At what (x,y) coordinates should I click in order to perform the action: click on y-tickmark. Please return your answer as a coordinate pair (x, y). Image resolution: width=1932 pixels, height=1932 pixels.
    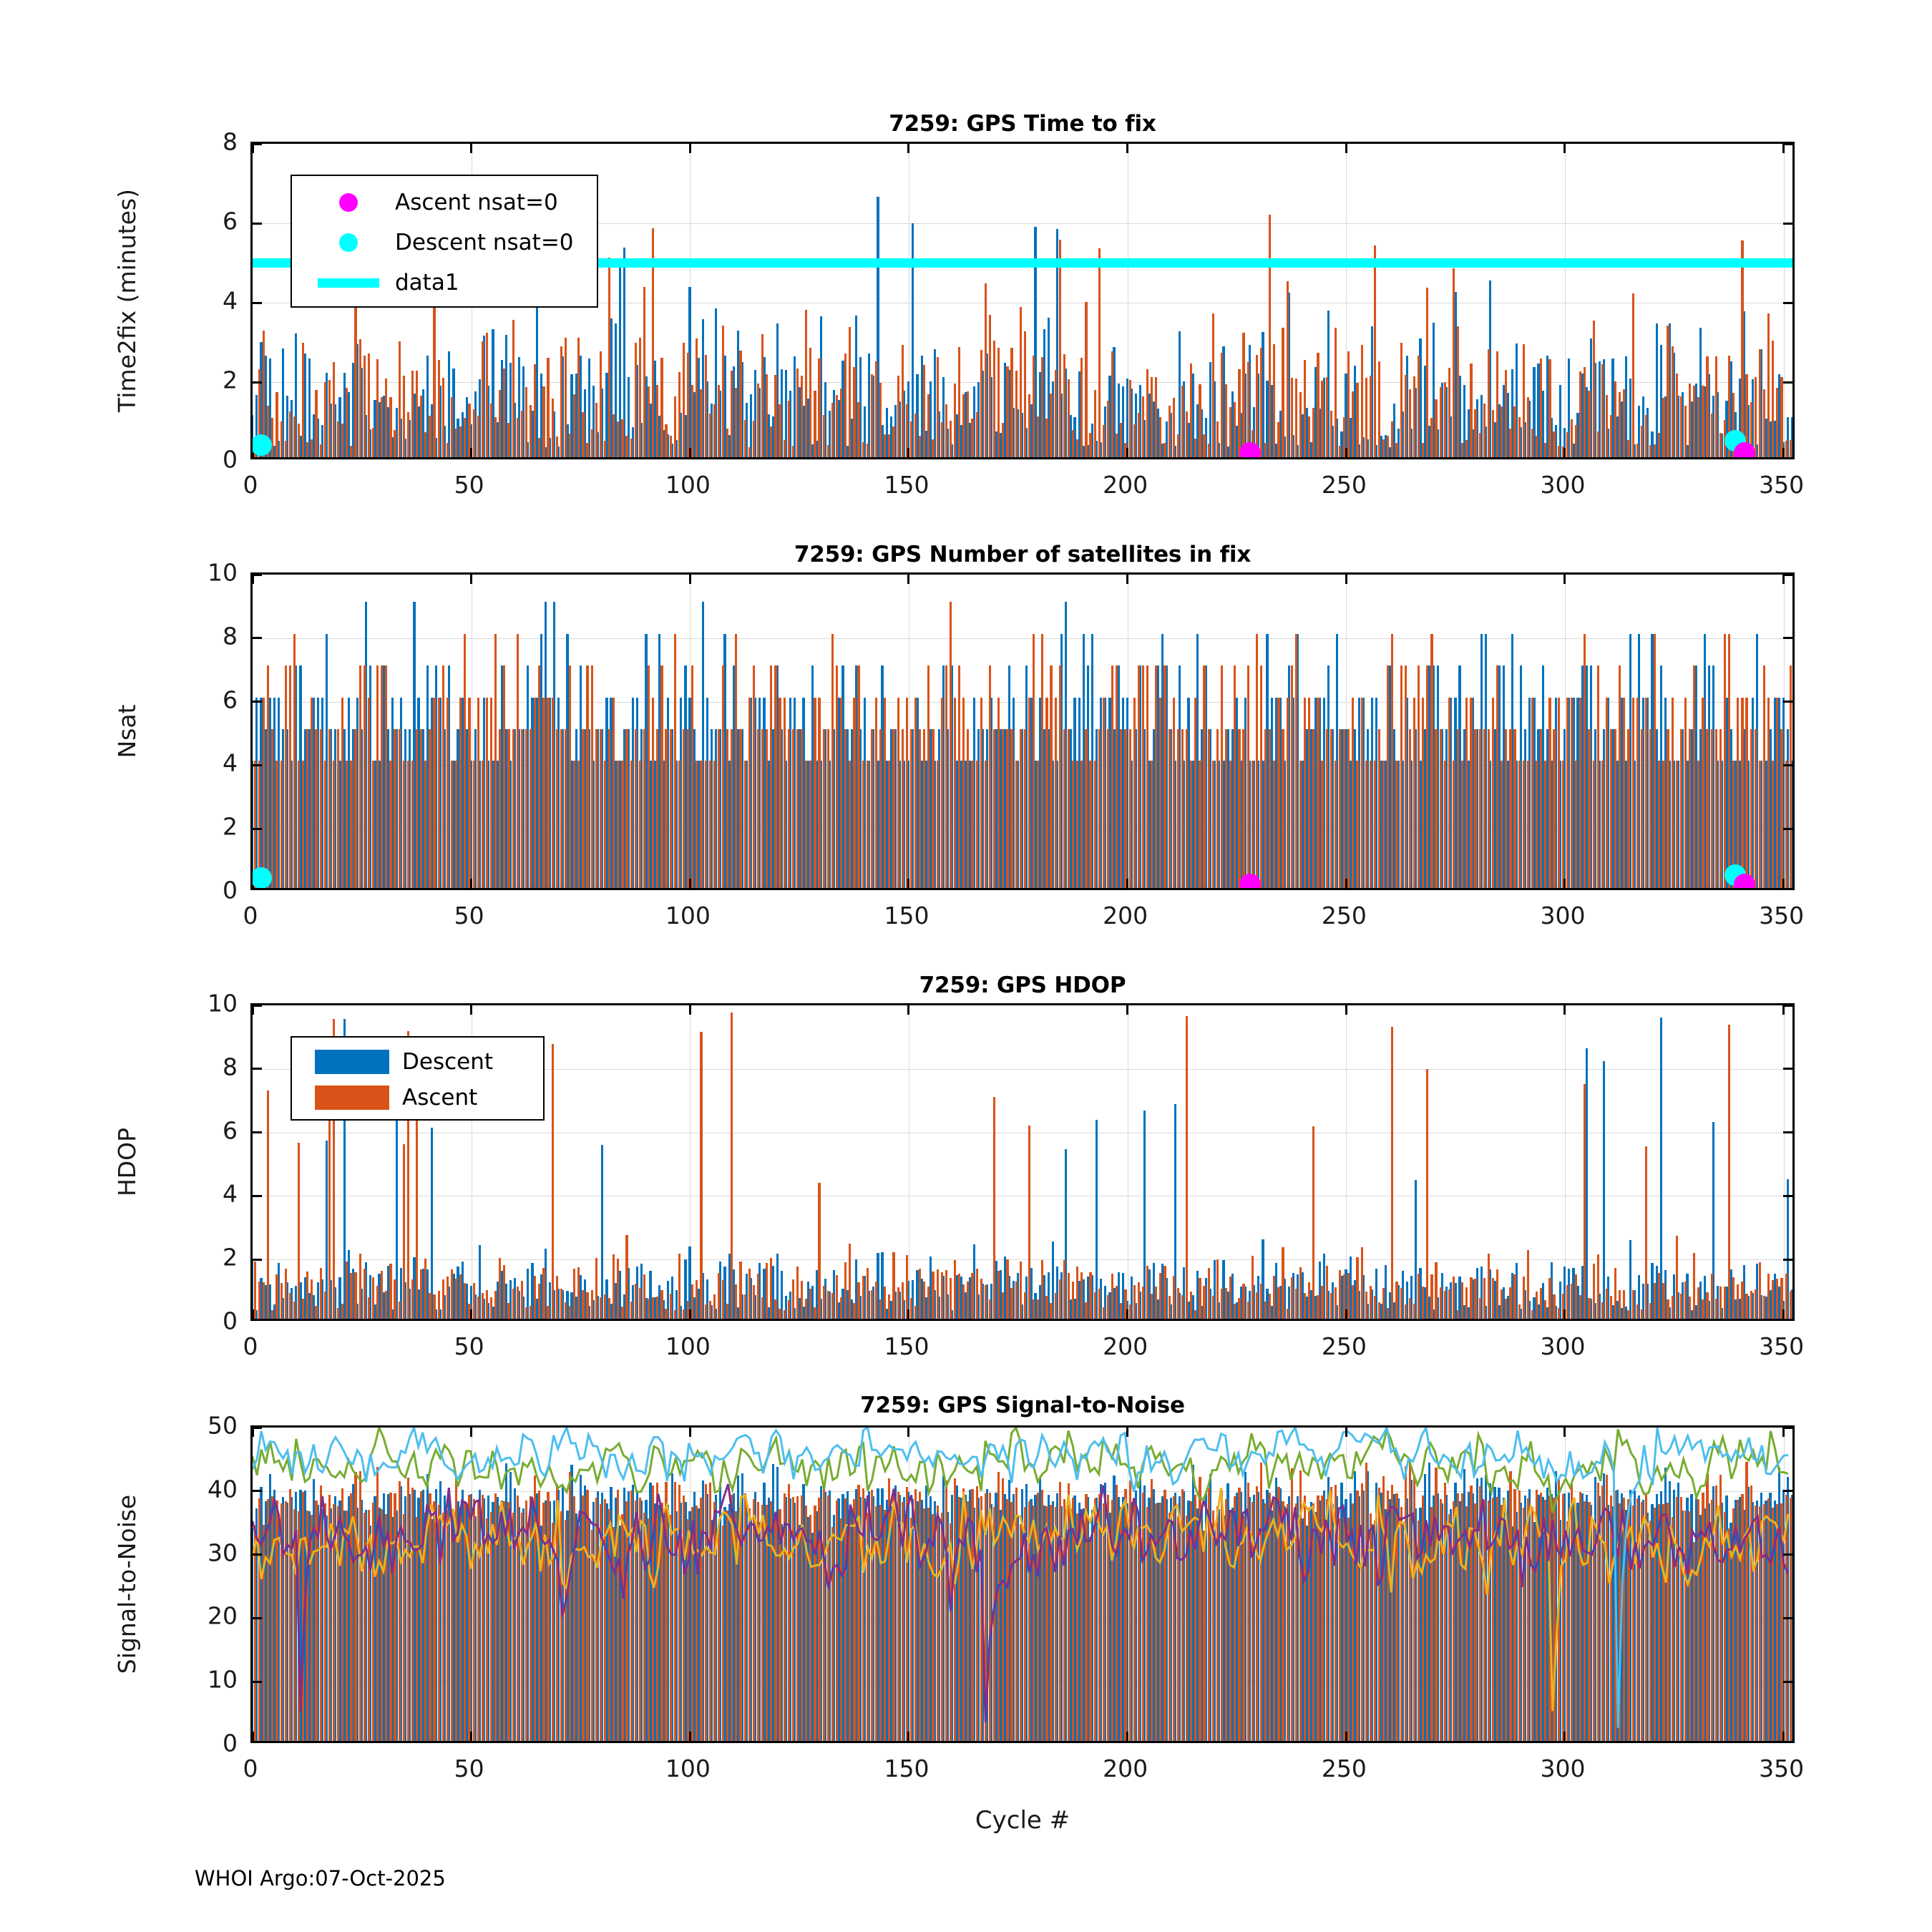
    Looking at the image, I should click on (1787, 302).